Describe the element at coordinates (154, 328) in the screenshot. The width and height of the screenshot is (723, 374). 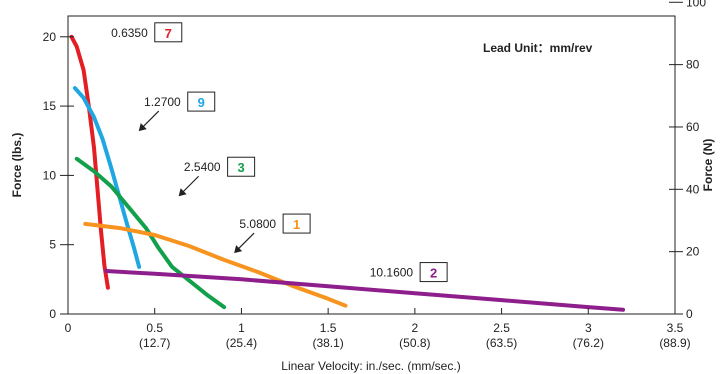
I see `x-tick-label: 0.5` at that location.